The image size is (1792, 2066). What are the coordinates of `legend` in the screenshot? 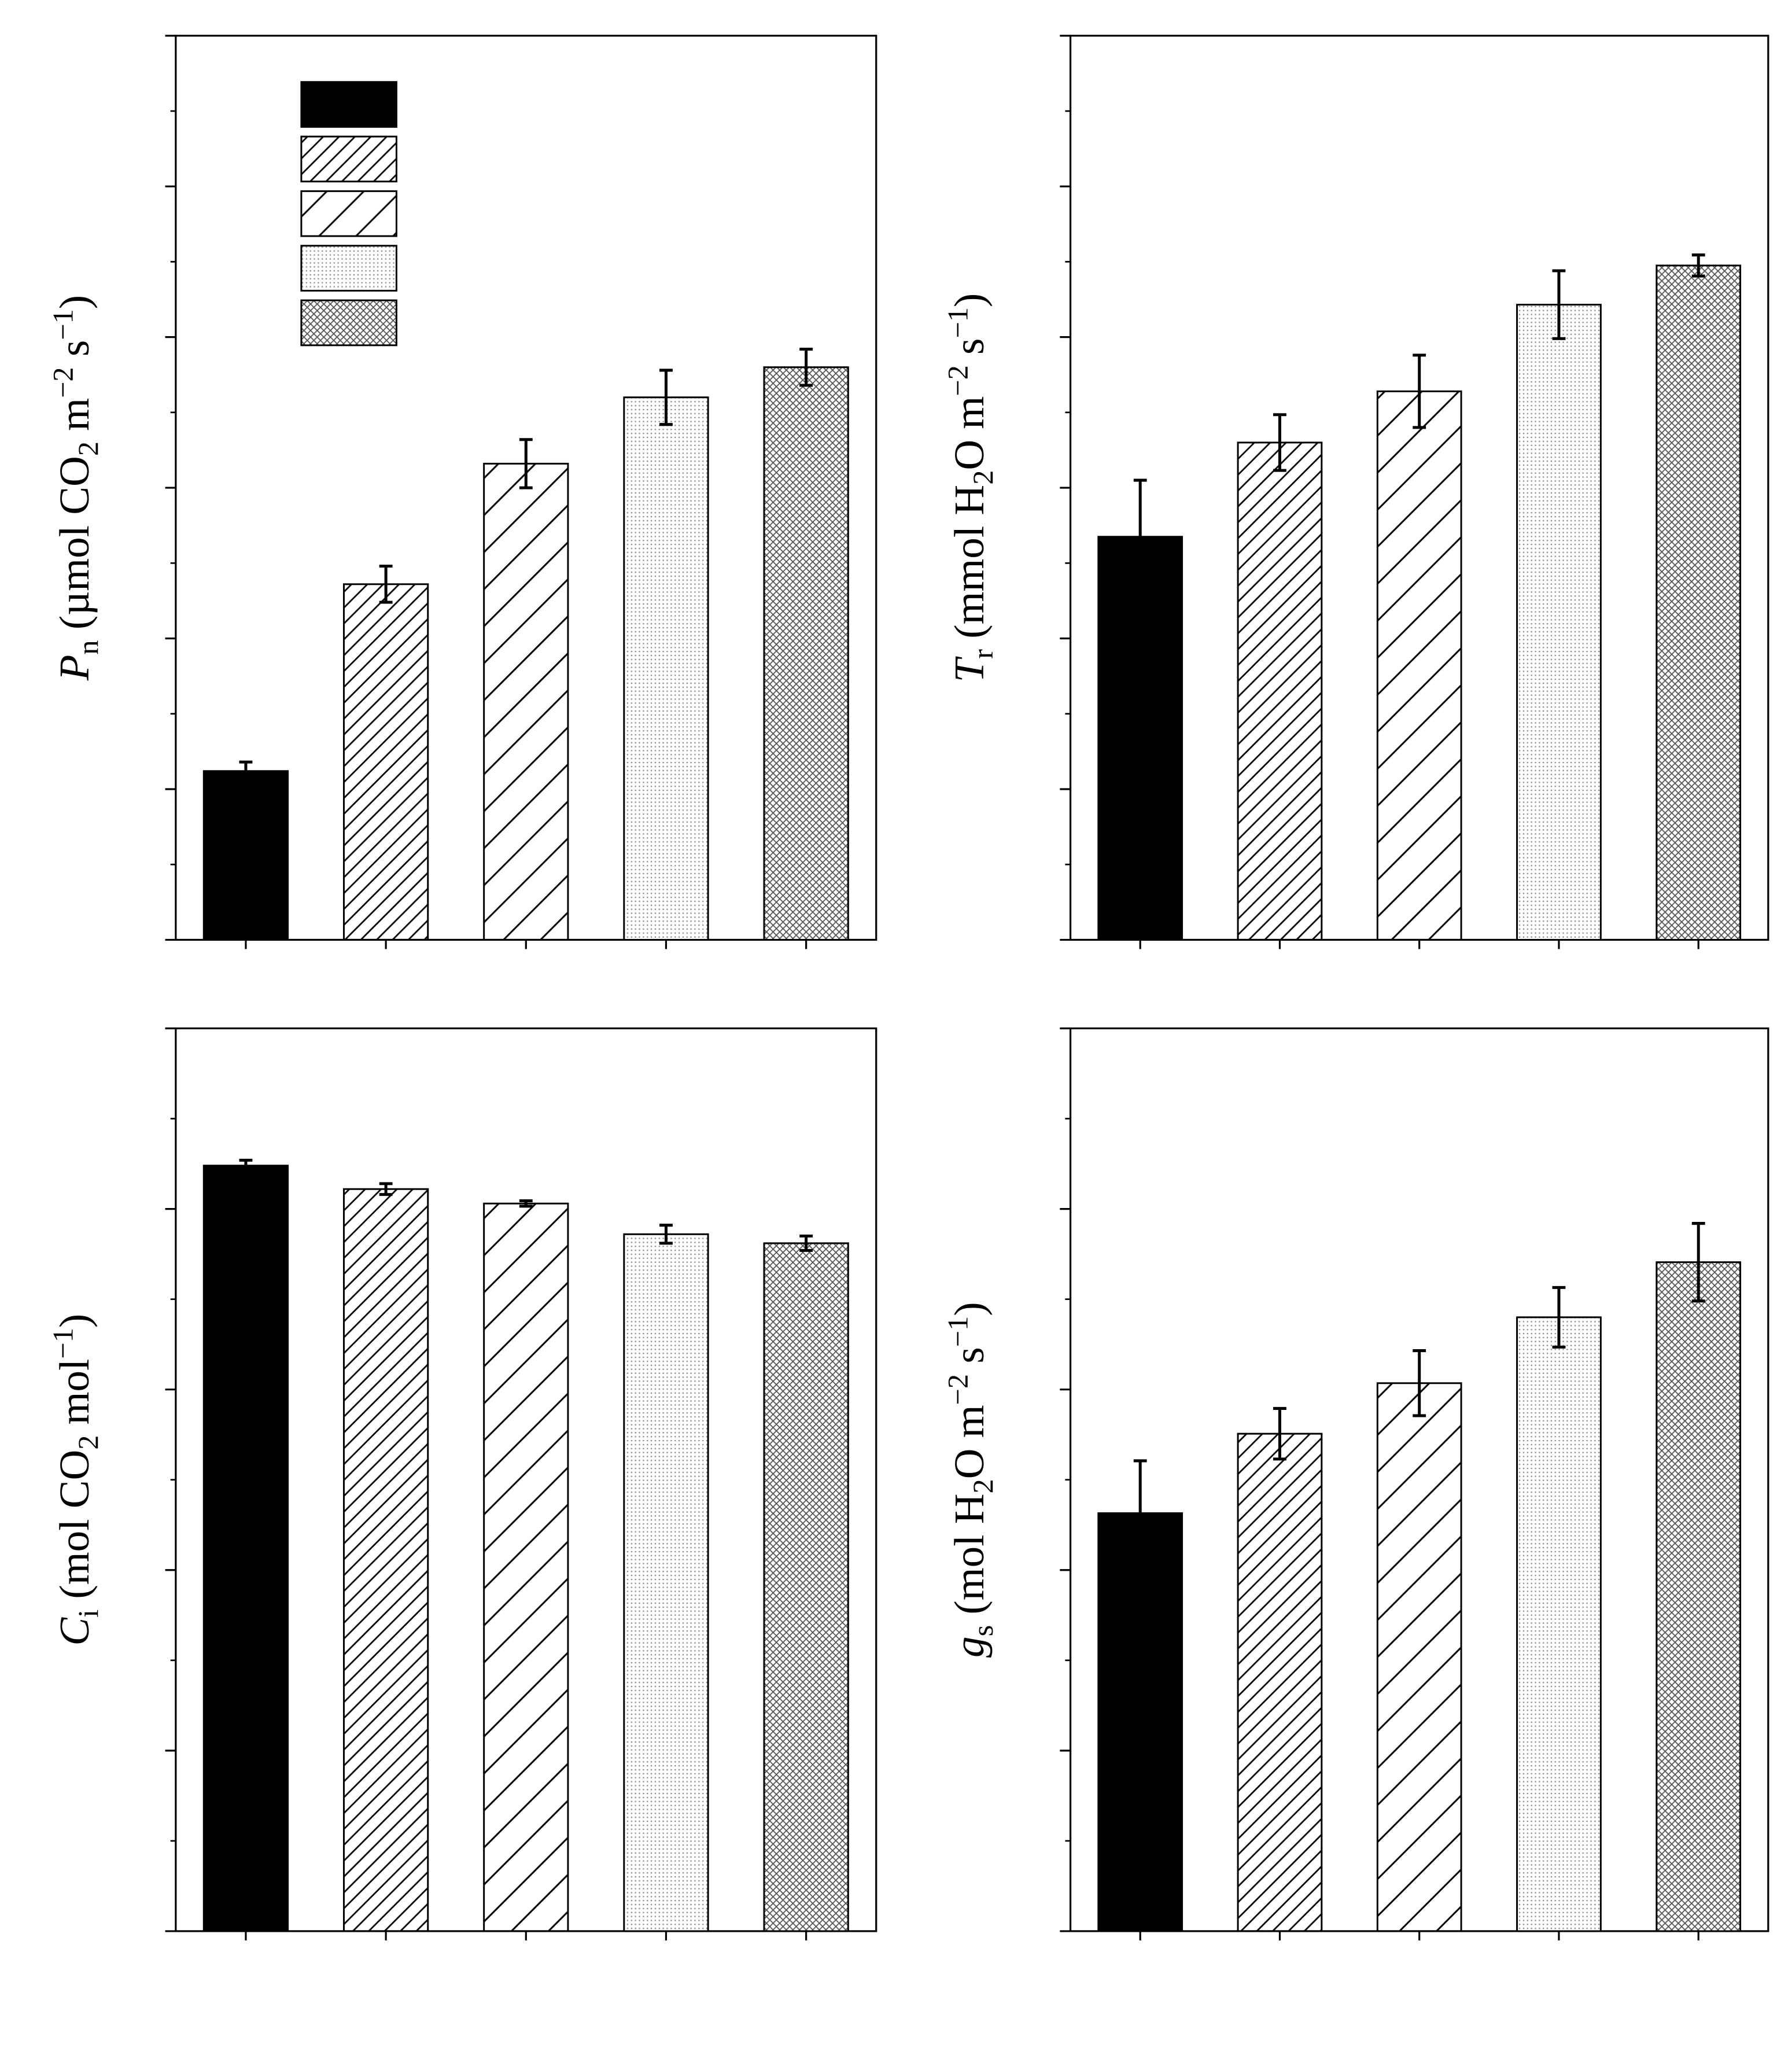 It's located at (348, 214).